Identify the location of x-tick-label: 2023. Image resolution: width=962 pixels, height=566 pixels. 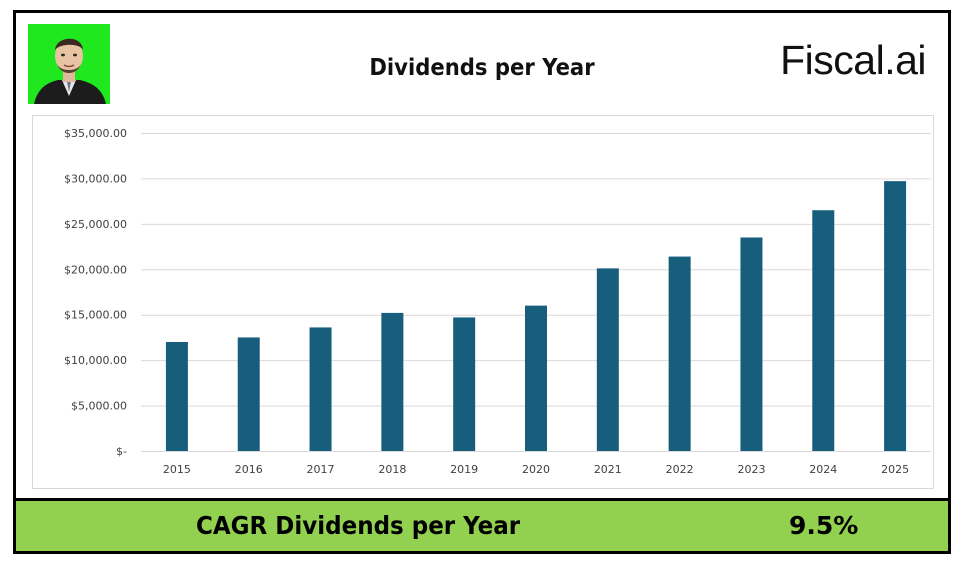
(751, 469).